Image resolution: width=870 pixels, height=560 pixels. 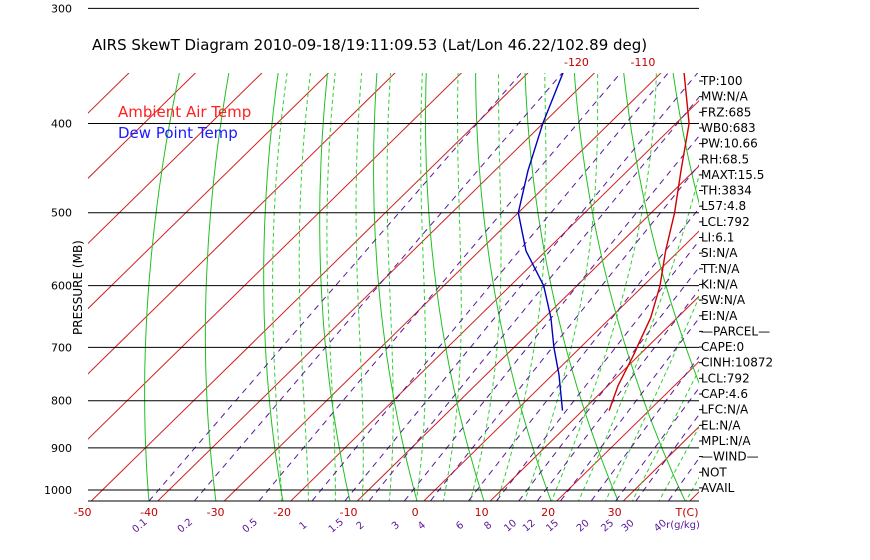 What do you see at coordinates (728, 128) in the screenshot?
I see `index-label: WB0:683` at bounding box center [728, 128].